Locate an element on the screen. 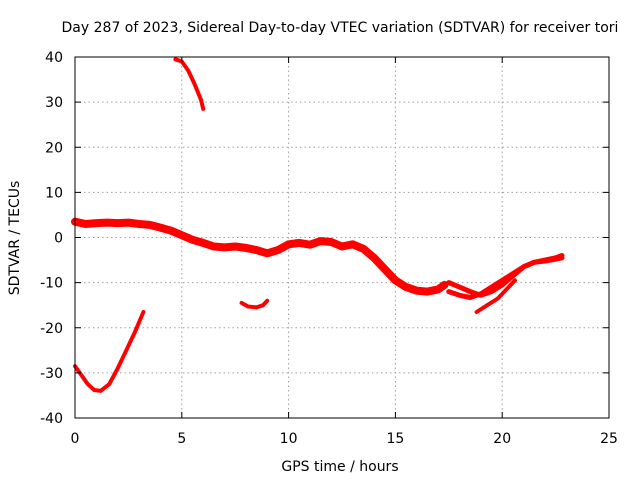 The width and height of the screenshot is (640, 480). y-tick-label: 20 is located at coordinates (54, 148).